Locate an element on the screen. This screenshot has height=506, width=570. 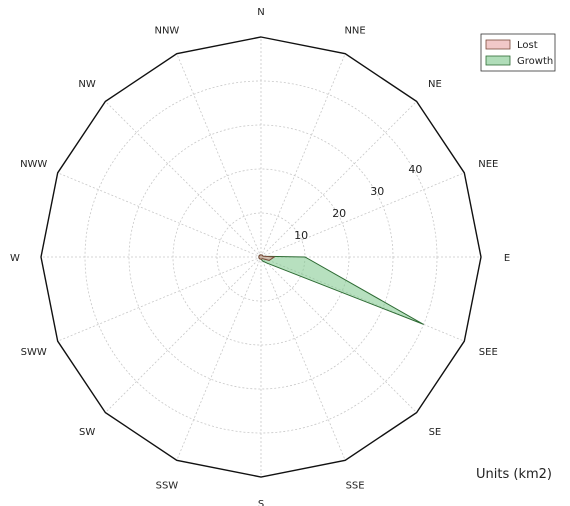
units-label: Units (km2) is located at coordinates (514, 474).